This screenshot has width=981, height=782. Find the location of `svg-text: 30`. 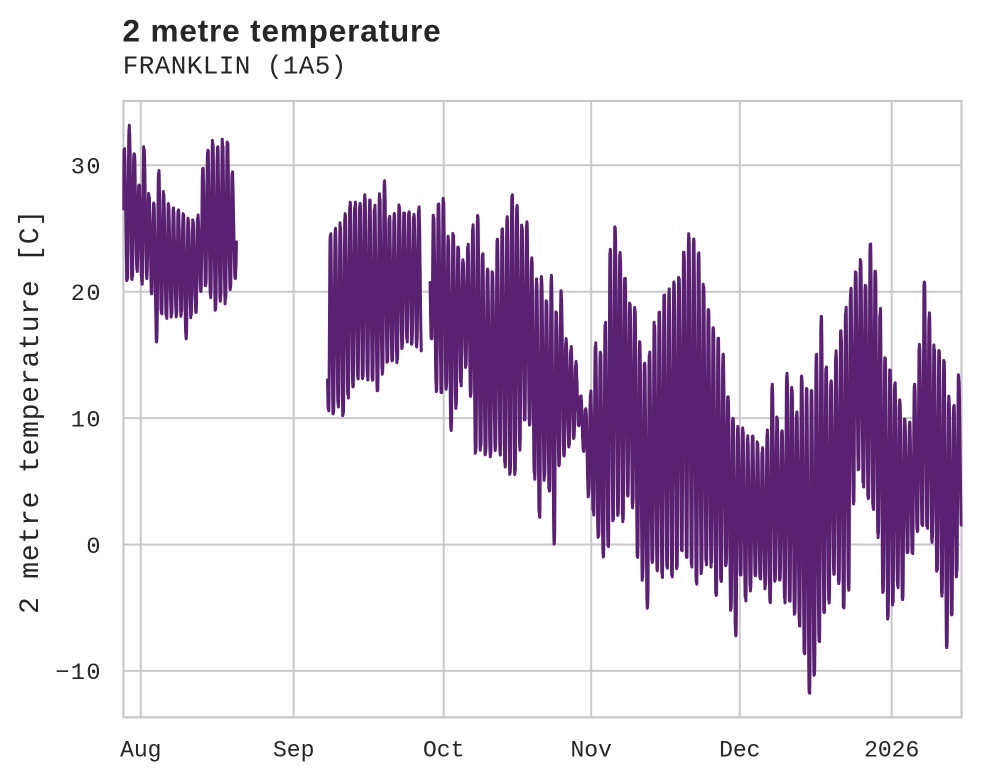

svg-text: 30 is located at coordinates (86, 168).